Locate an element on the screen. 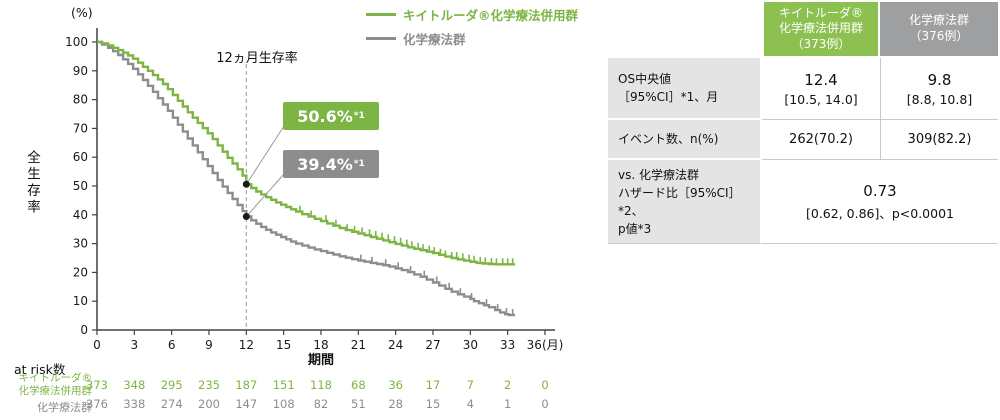  y-axis-title: 全生存率 is located at coordinates (32, 183).